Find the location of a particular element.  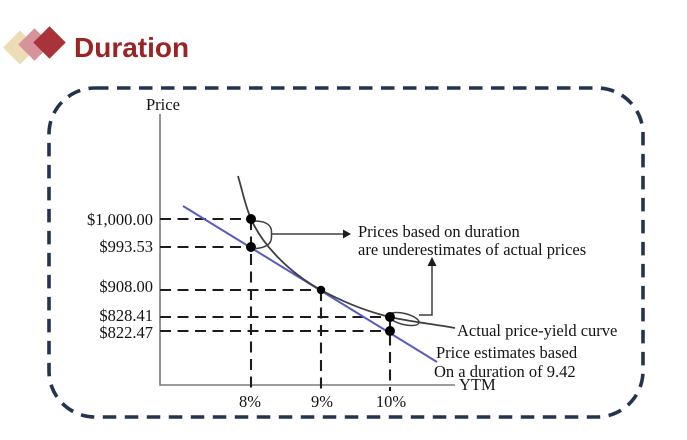

price-label-993: $993.53 is located at coordinates (126, 246).